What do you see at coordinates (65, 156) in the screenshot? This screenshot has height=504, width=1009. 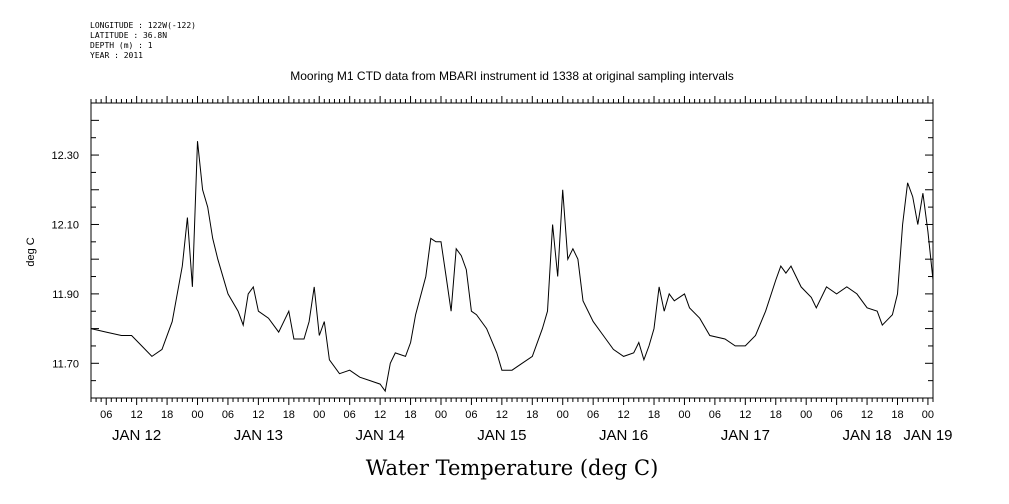 I see `y-tick-label: 12.30` at bounding box center [65, 156].